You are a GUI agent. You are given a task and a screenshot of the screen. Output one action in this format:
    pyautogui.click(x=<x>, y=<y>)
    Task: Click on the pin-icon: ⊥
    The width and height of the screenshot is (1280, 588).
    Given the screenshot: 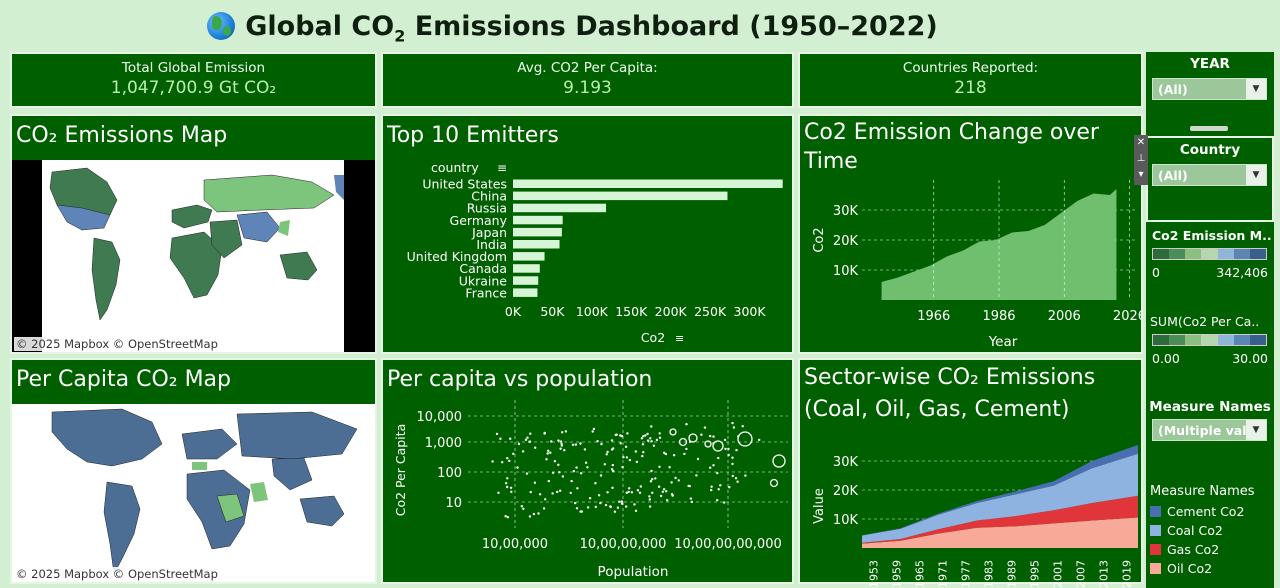 What is the action you would take?
    pyautogui.click(x=1141, y=158)
    